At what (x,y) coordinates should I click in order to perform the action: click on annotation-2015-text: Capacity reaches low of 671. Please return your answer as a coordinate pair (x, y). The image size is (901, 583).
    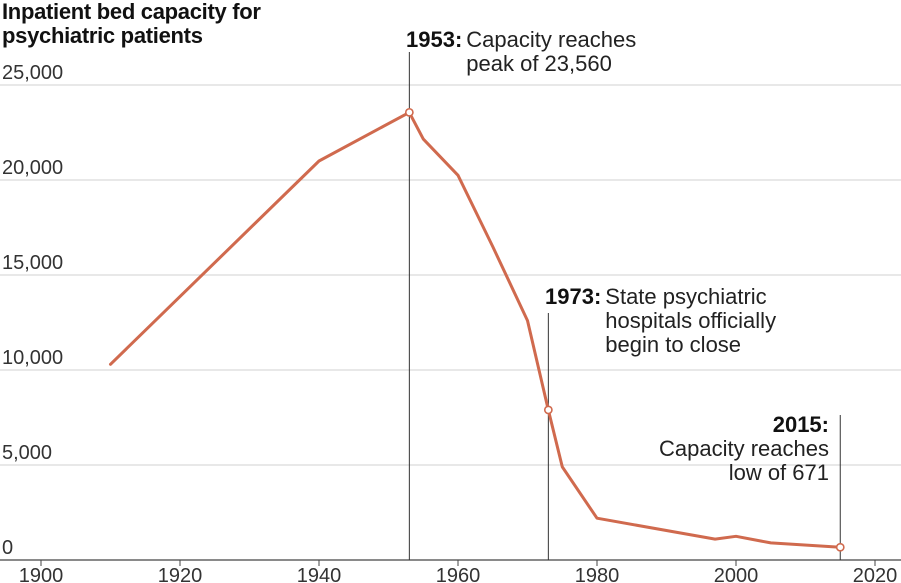
    Looking at the image, I should click on (744, 460).